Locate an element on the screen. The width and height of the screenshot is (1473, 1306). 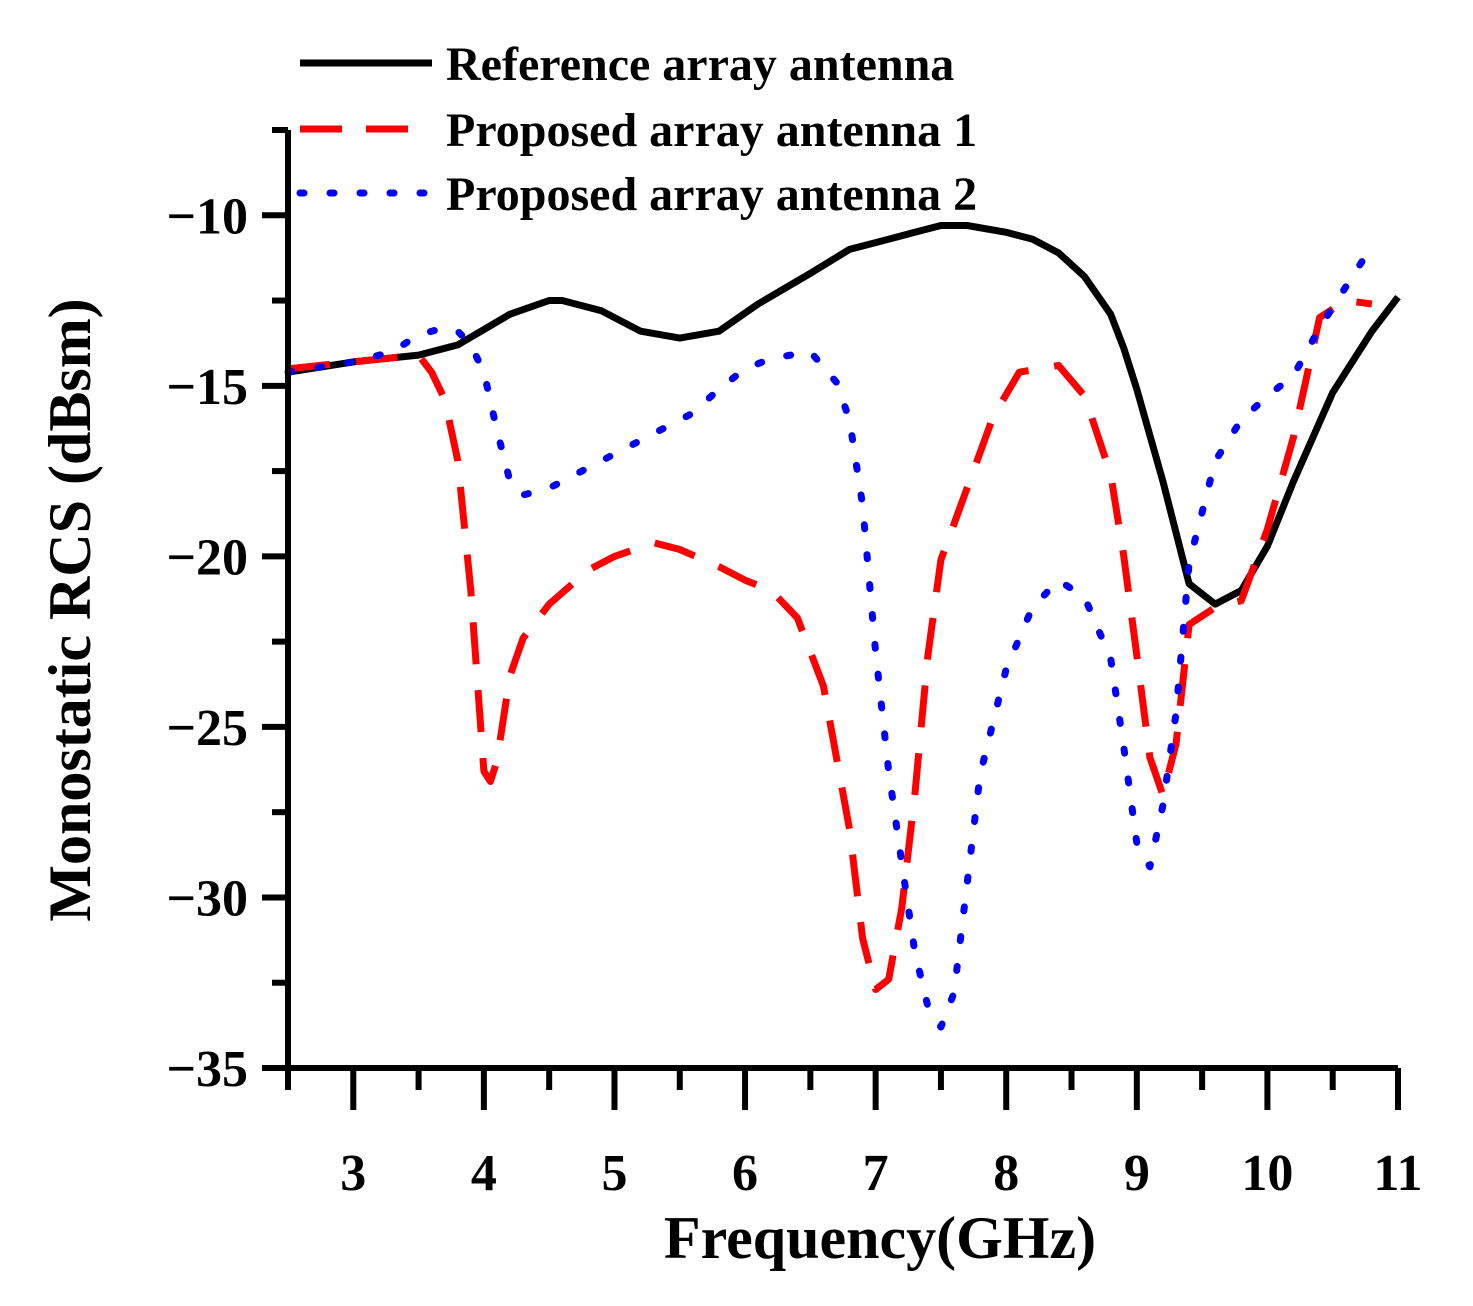
x-axis-title: Frequency(GHz) is located at coordinates (880, 1238).